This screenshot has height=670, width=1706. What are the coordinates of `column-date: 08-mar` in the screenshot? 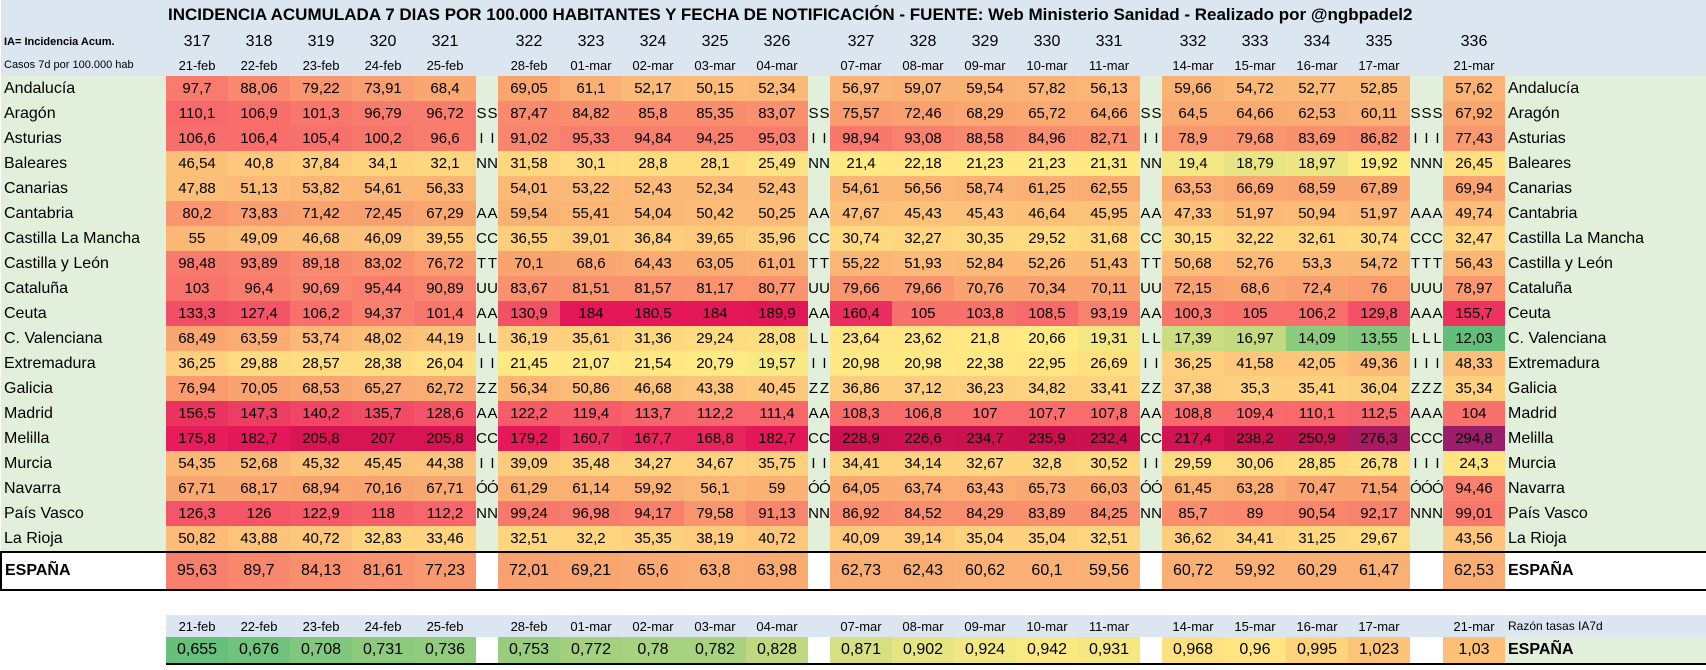 It's located at (923, 65).